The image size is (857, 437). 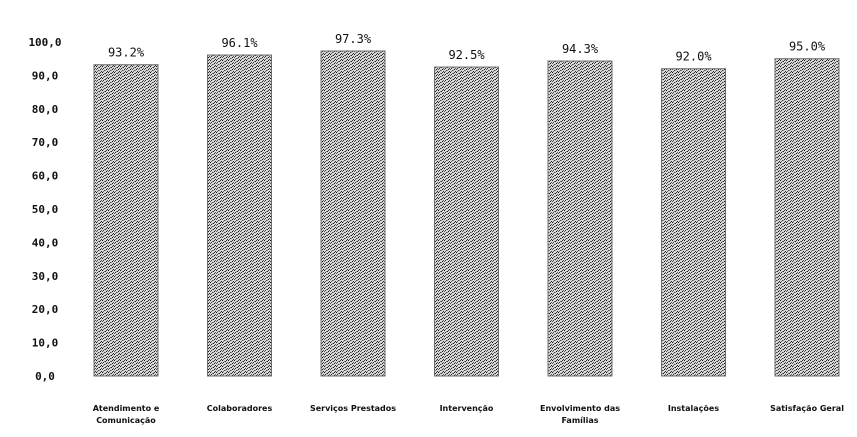 What do you see at coordinates (466, 55) in the screenshot?
I see `data-label: 92.5%` at bounding box center [466, 55].